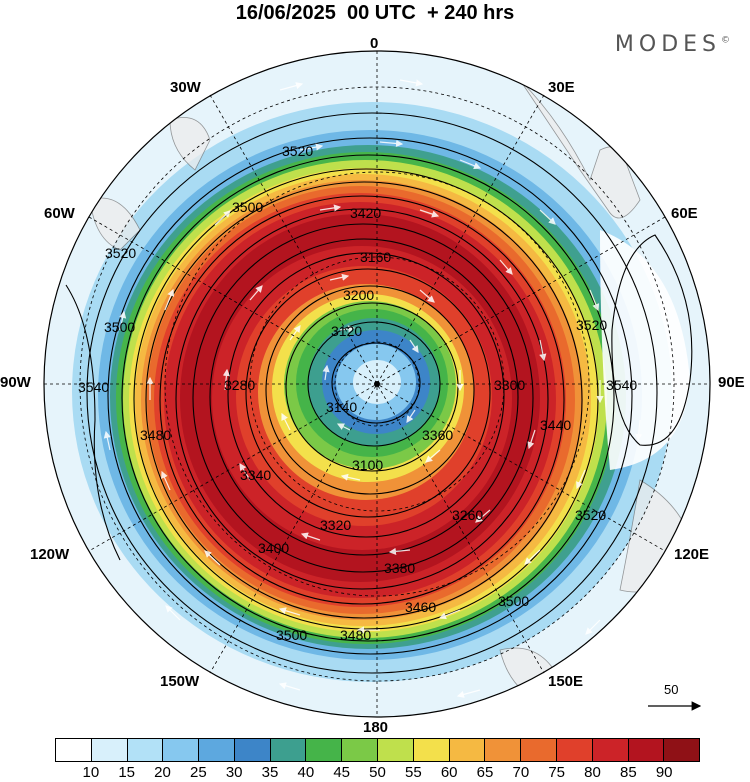 The width and height of the screenshot is (750, 782). I want to click on contour-label: 3360, so click(437, 435).